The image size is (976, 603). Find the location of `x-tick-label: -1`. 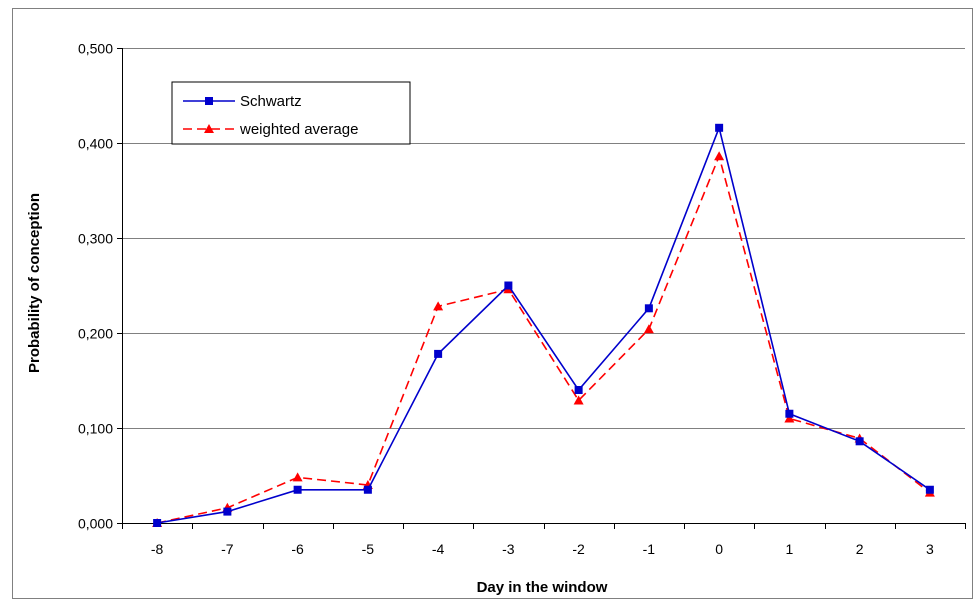

x-tick-label: -1 is located at coordinates (649, 549).